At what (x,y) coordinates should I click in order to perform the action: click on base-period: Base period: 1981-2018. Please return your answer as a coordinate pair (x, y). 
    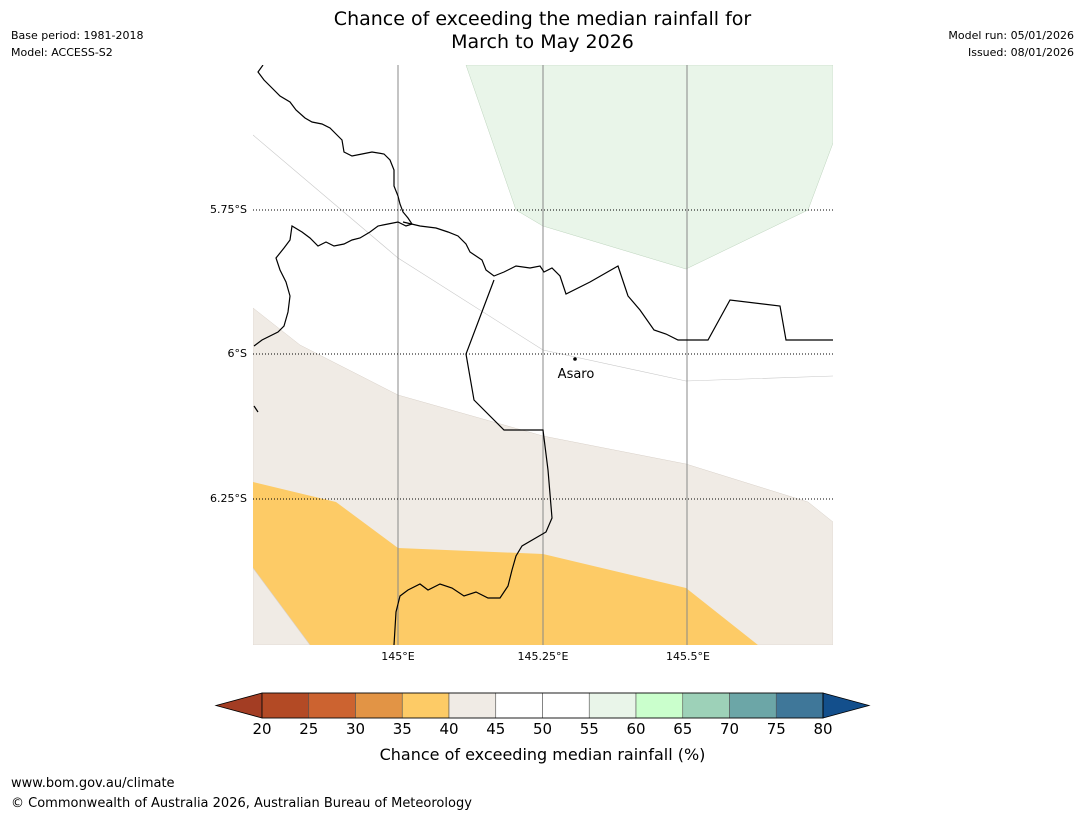
    Looking at the image, I should click on (77, 35).